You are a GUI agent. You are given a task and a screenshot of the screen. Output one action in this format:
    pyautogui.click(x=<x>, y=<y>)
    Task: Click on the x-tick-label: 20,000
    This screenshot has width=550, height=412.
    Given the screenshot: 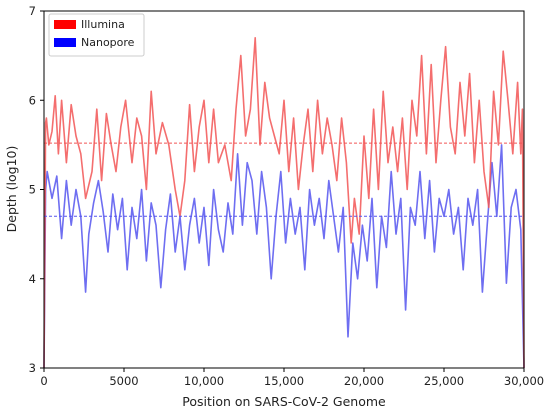 What is the action you would take?
    pyautogui.click(x=364, y=381)
    